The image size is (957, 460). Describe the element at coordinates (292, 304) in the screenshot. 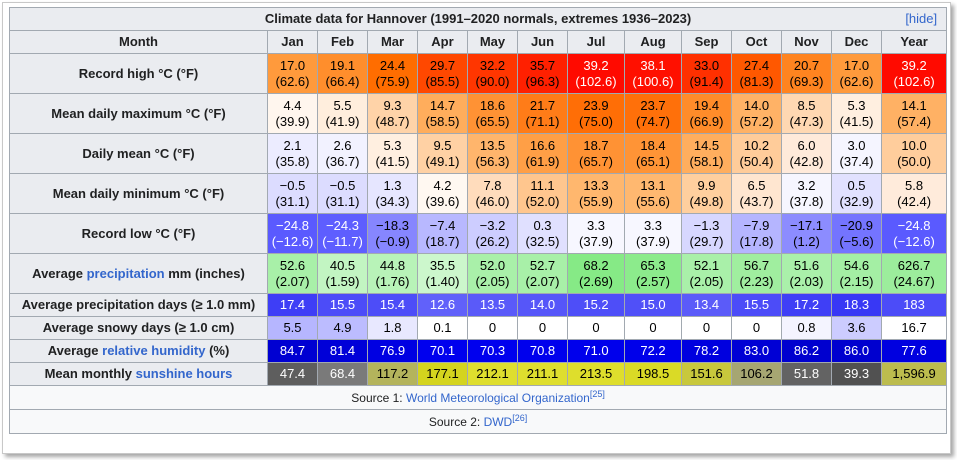

I see `cell-value: 17.4` at that location.